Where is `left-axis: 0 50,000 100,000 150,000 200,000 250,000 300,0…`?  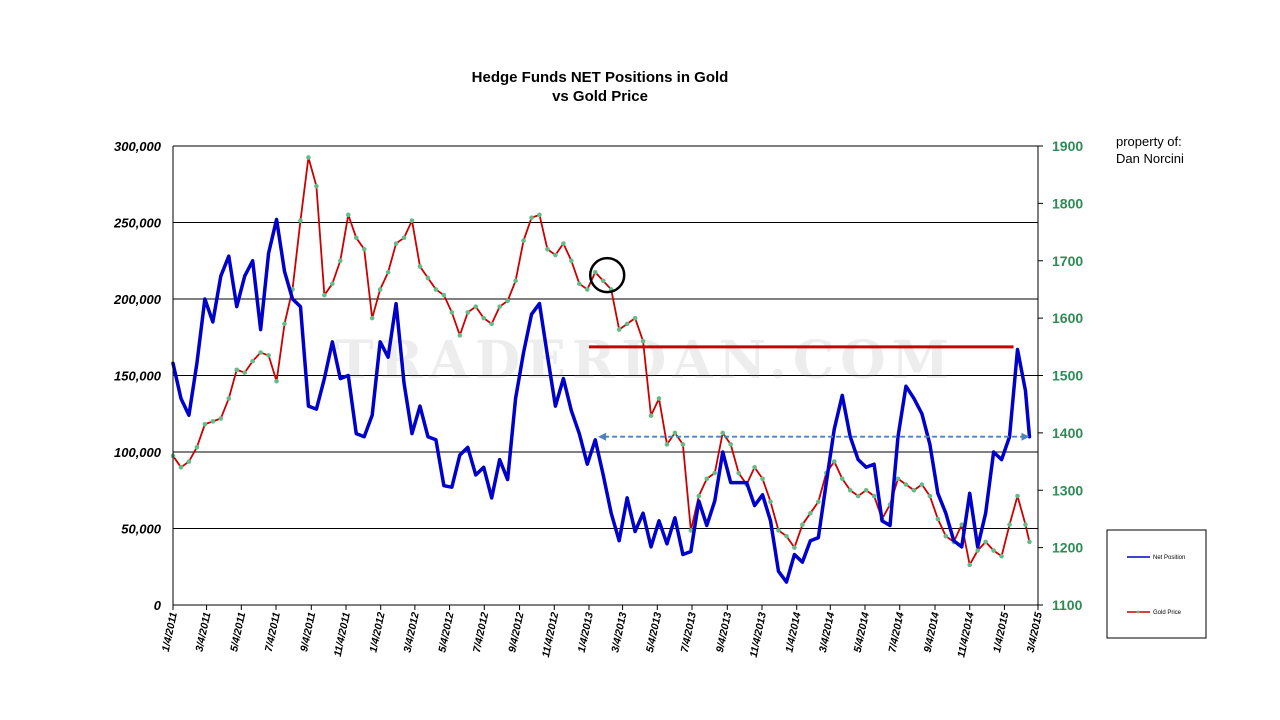
left-axis: 0 50,000 100,000 150,000 200,000 250,000 300,0… is located at coordinates (143, 376).